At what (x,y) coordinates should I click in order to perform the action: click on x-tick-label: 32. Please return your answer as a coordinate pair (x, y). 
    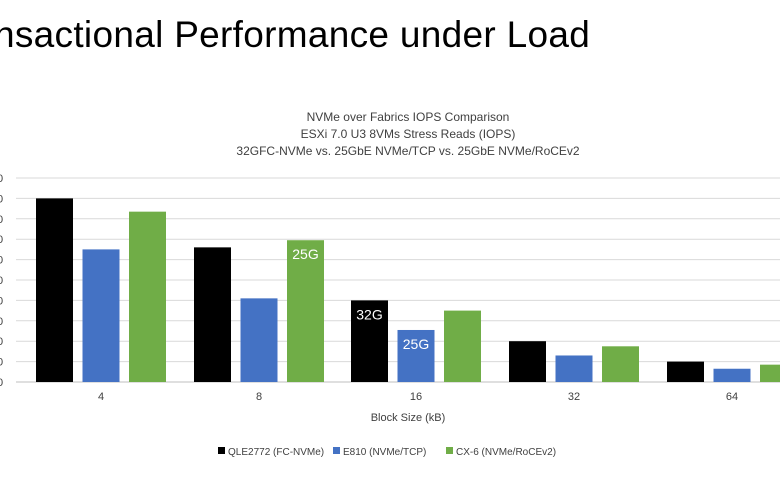
    Looking at the image, I should click on (574, 397).